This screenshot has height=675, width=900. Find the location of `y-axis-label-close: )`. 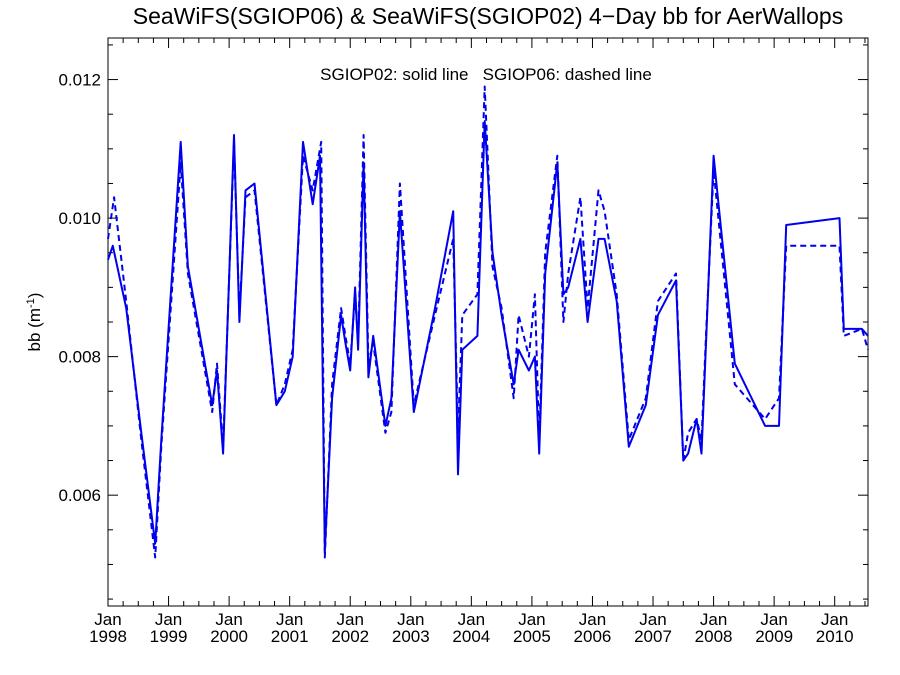

y-axis-label-close: ) is located at coordinates (34, 296).